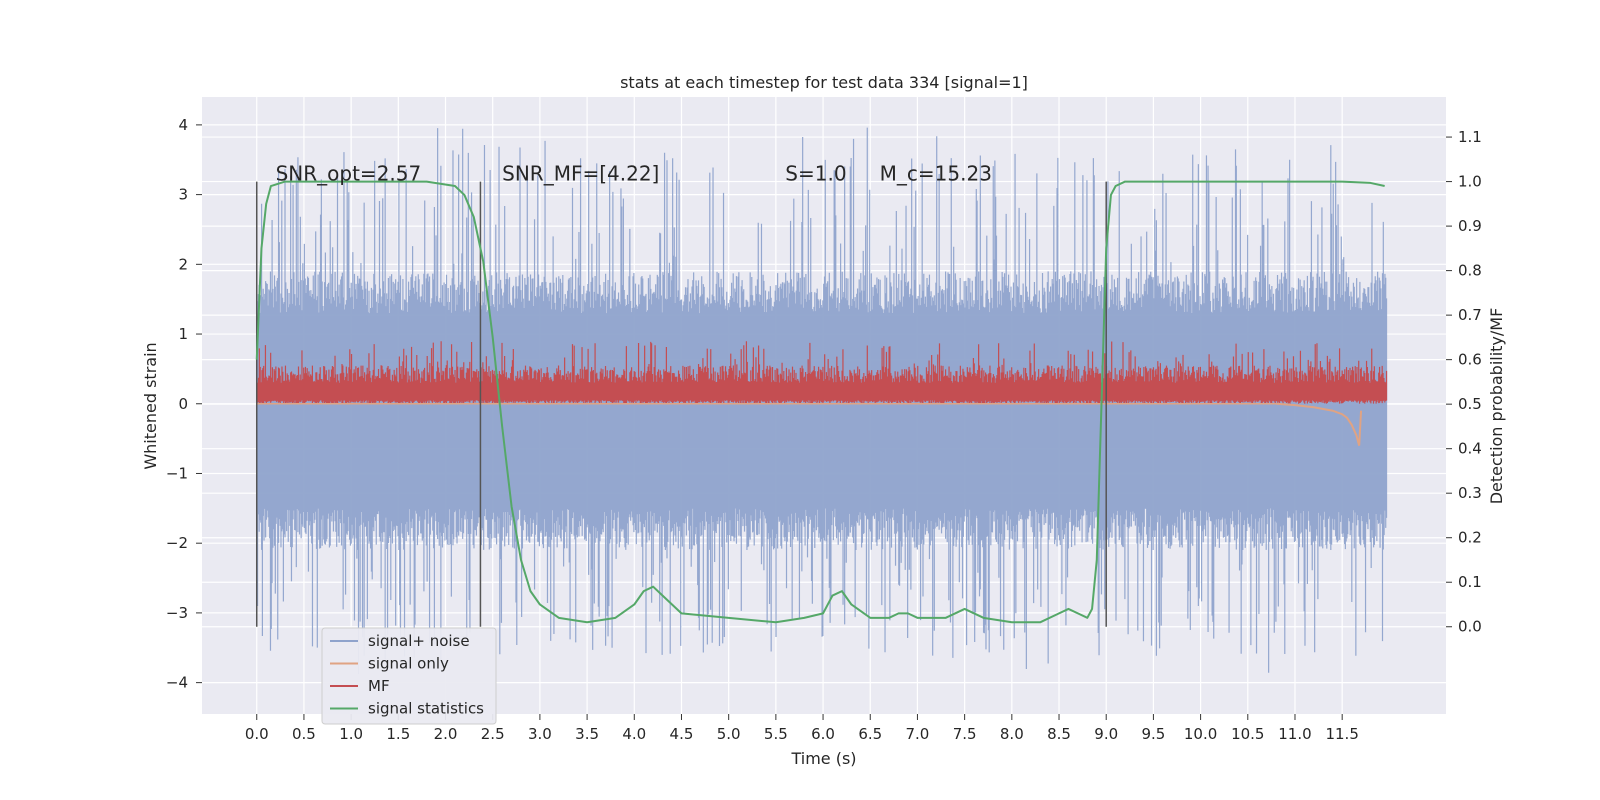 This screenshot has height=800, width=1600. I want to click on x-tick-label: 9.0, so click(1106, 734).